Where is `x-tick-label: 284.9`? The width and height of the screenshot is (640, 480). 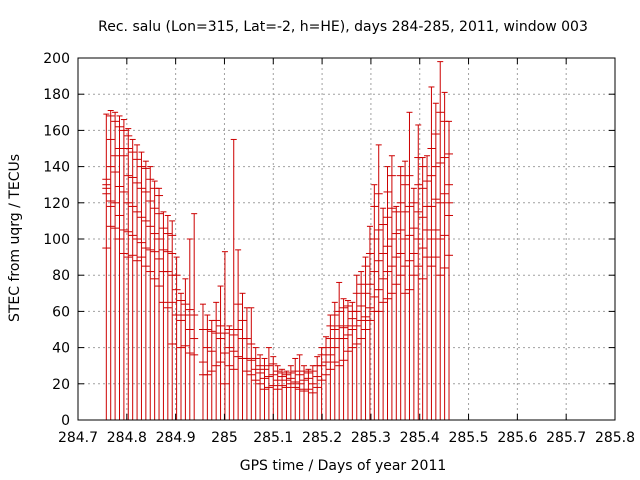
x-tick-label: 284.9 is located at coordinates (176, 438).